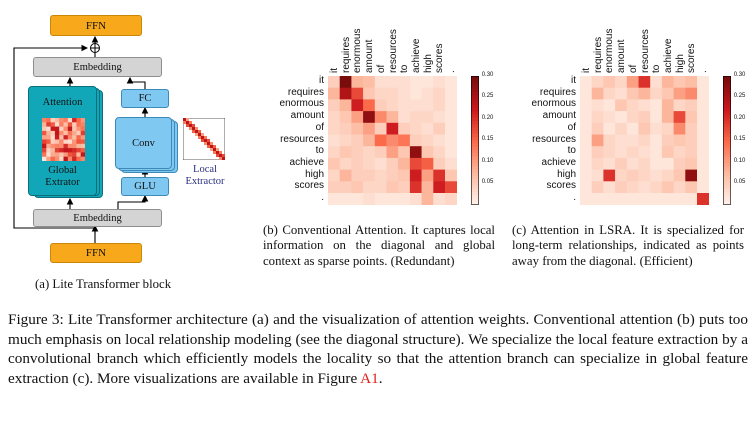 This screenshot has height=424, width=755. What do you see at coordinates (573, 80) in the screenshot?
I see `row-label: it` at bounding box center [573, 80].